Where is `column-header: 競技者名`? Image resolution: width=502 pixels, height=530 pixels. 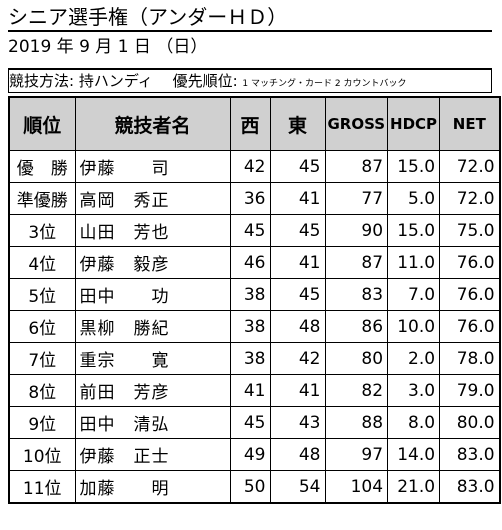
column-header: 競技者名 is located at coordinates (152, 123).